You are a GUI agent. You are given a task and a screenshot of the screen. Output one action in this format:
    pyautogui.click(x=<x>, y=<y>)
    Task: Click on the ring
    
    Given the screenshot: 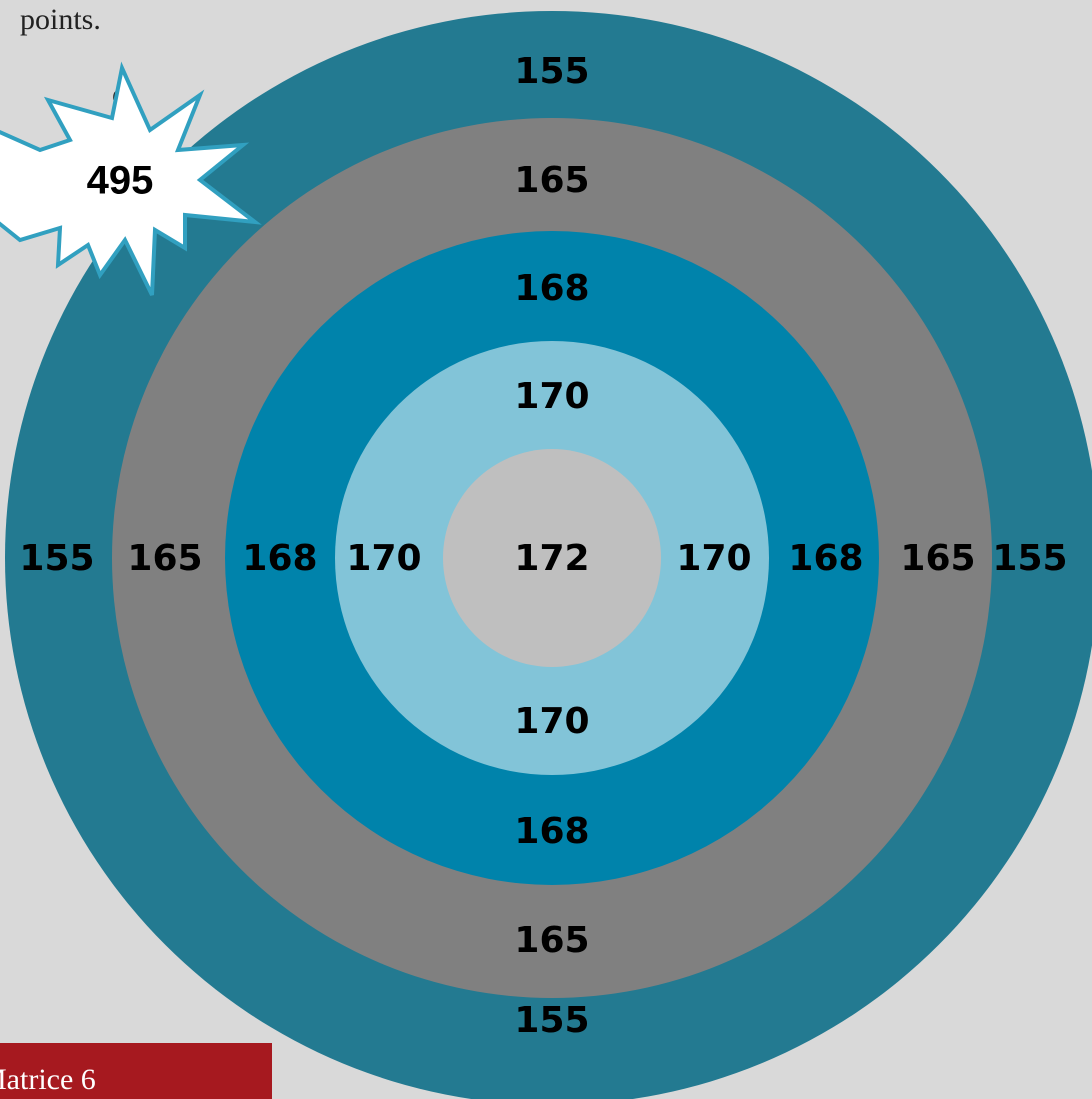 What is the action you would take?
    pyautogui.click(x=552, y=558)
    